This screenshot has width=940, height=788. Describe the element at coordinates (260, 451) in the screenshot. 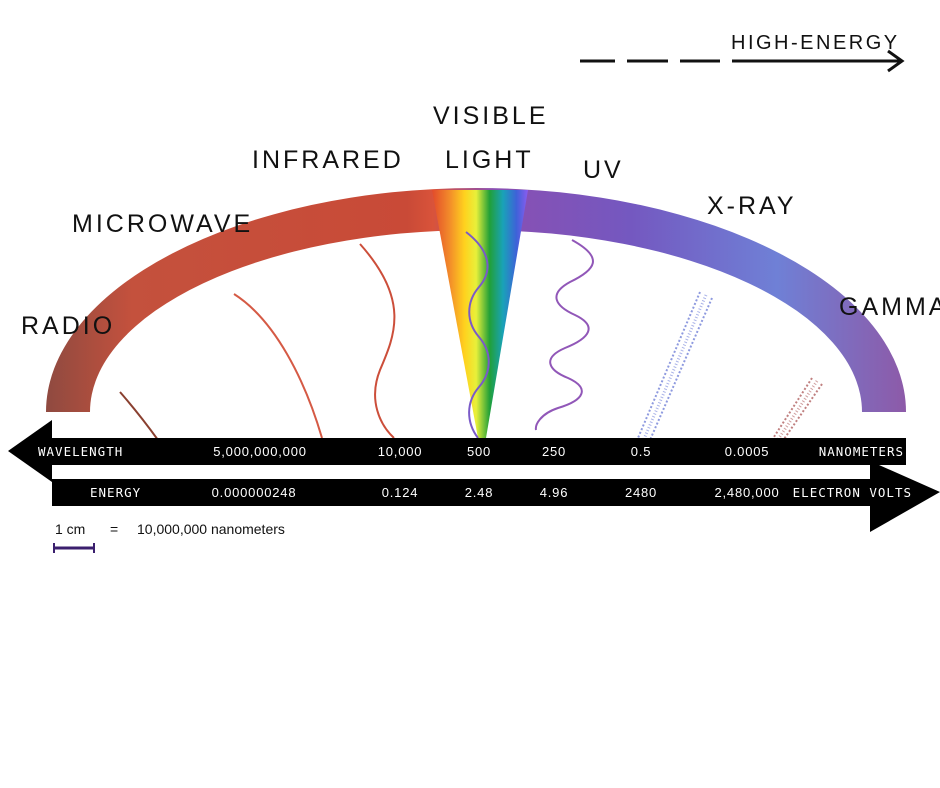

I see `wavelength-value-1: 5,000,000,000` at that location.